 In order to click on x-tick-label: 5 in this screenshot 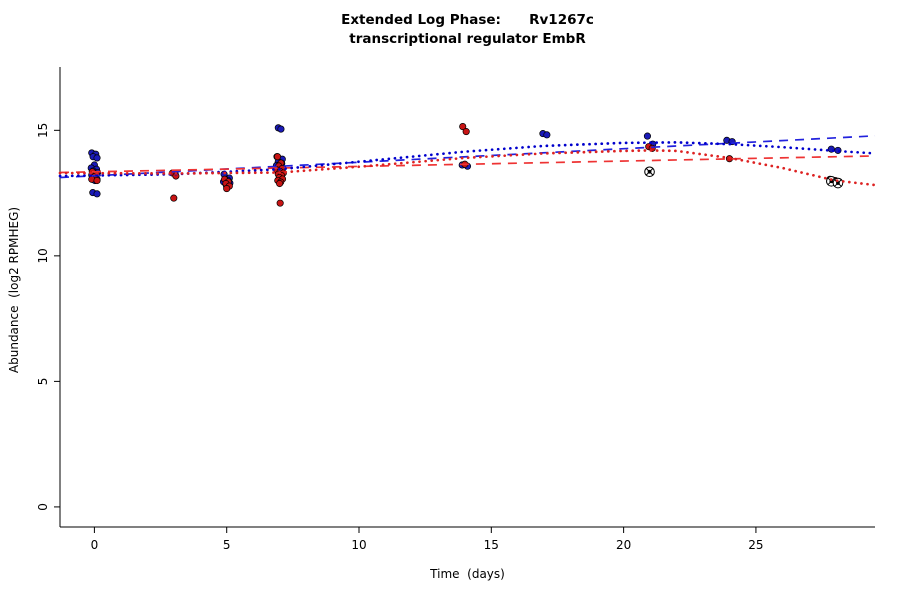, I will do `click(227, 545)`.